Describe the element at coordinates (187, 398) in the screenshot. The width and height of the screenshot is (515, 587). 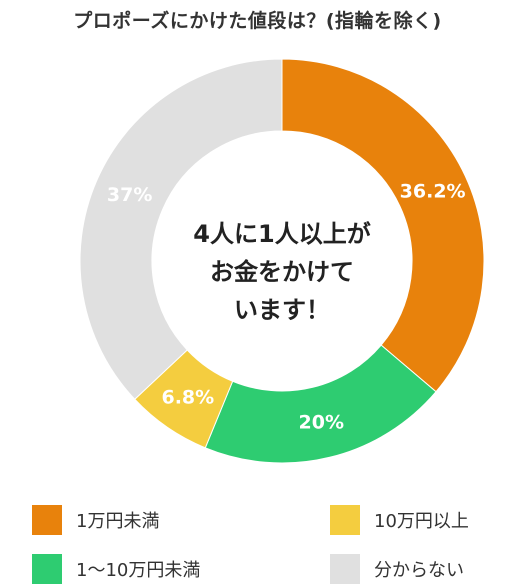
I see `slice-label-2: 6.8%` at that location.